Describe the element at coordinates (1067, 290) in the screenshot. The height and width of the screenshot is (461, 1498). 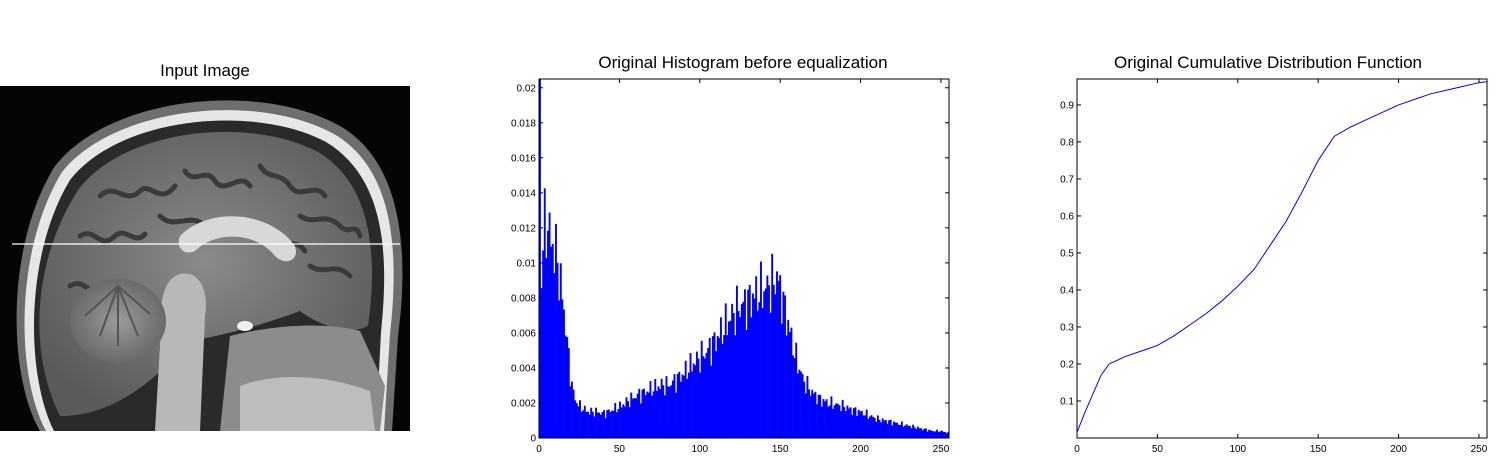
I see `y-tick-label: 0.4` at that location.